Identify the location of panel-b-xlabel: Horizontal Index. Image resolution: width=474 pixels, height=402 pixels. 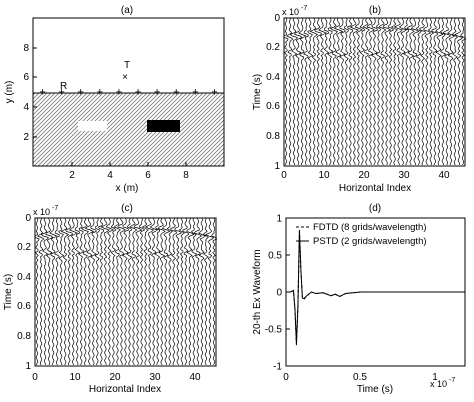
(375, 188).